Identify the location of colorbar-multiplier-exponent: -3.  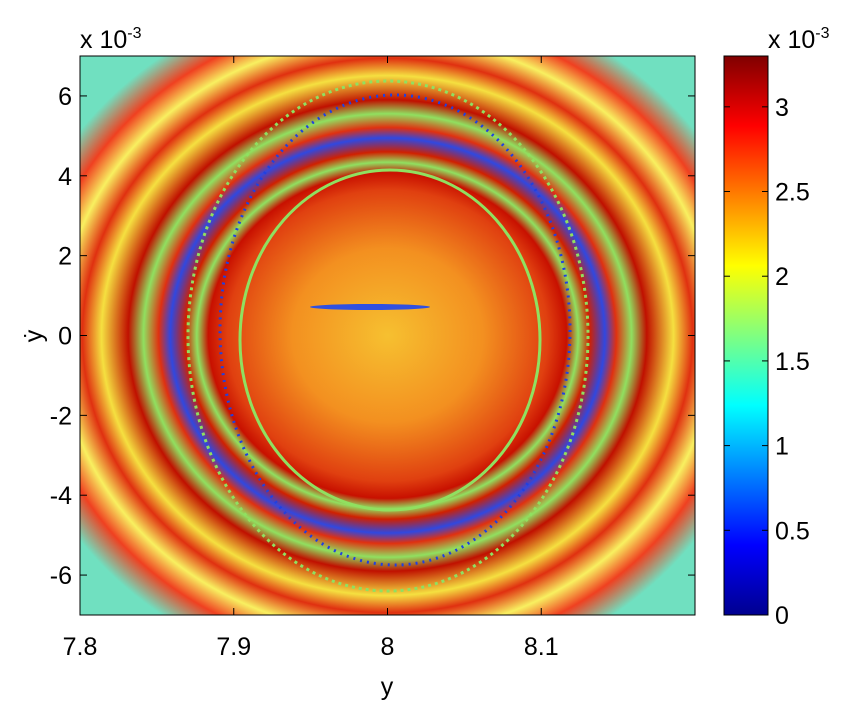
(822, 33).